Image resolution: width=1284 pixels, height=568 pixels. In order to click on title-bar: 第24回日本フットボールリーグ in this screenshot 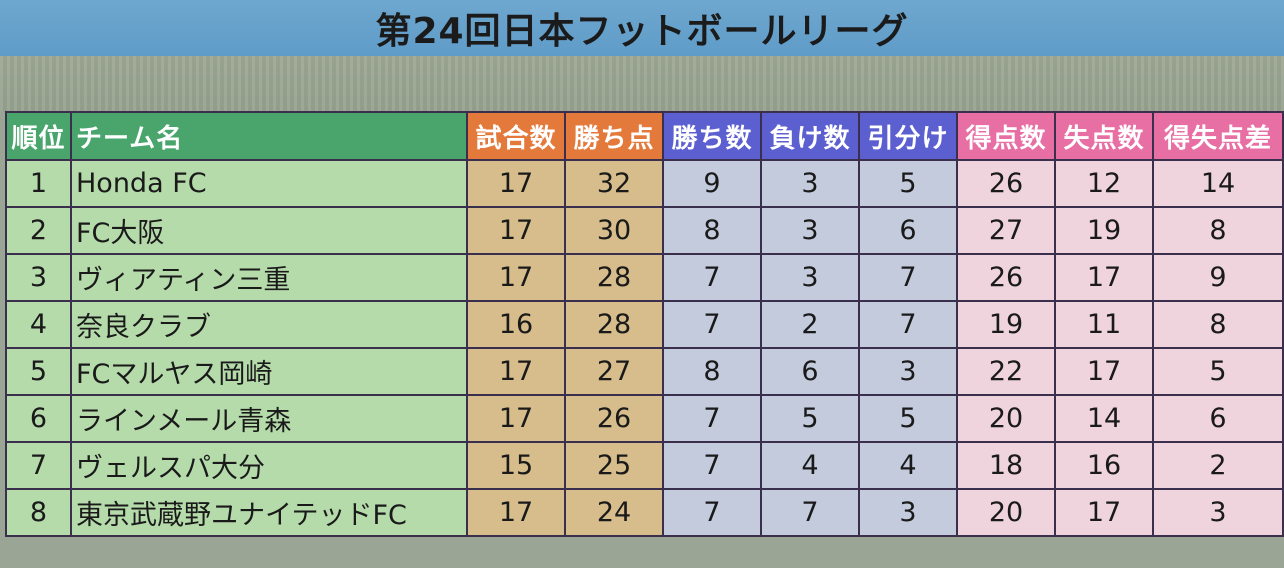, I will do `click(642, 28)`.